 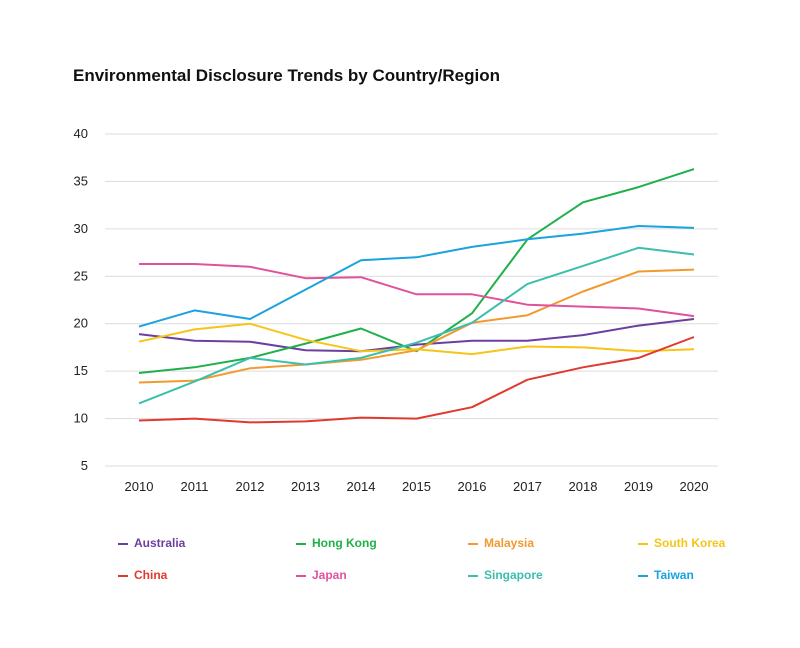 What do you see at coordinates (151, 575) in the screenshot?
I see `legend-label: China` at bounding box center [151, 575].